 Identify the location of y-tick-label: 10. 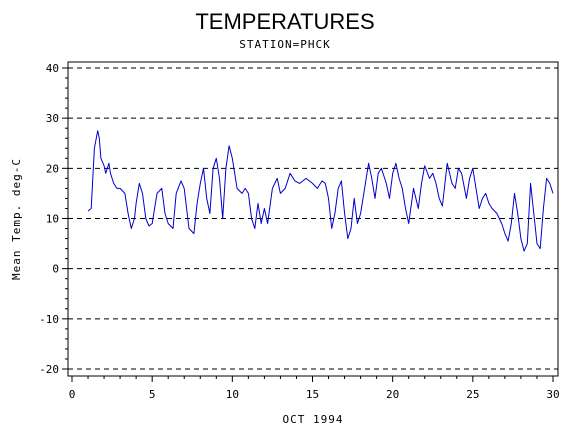
(52, 219).